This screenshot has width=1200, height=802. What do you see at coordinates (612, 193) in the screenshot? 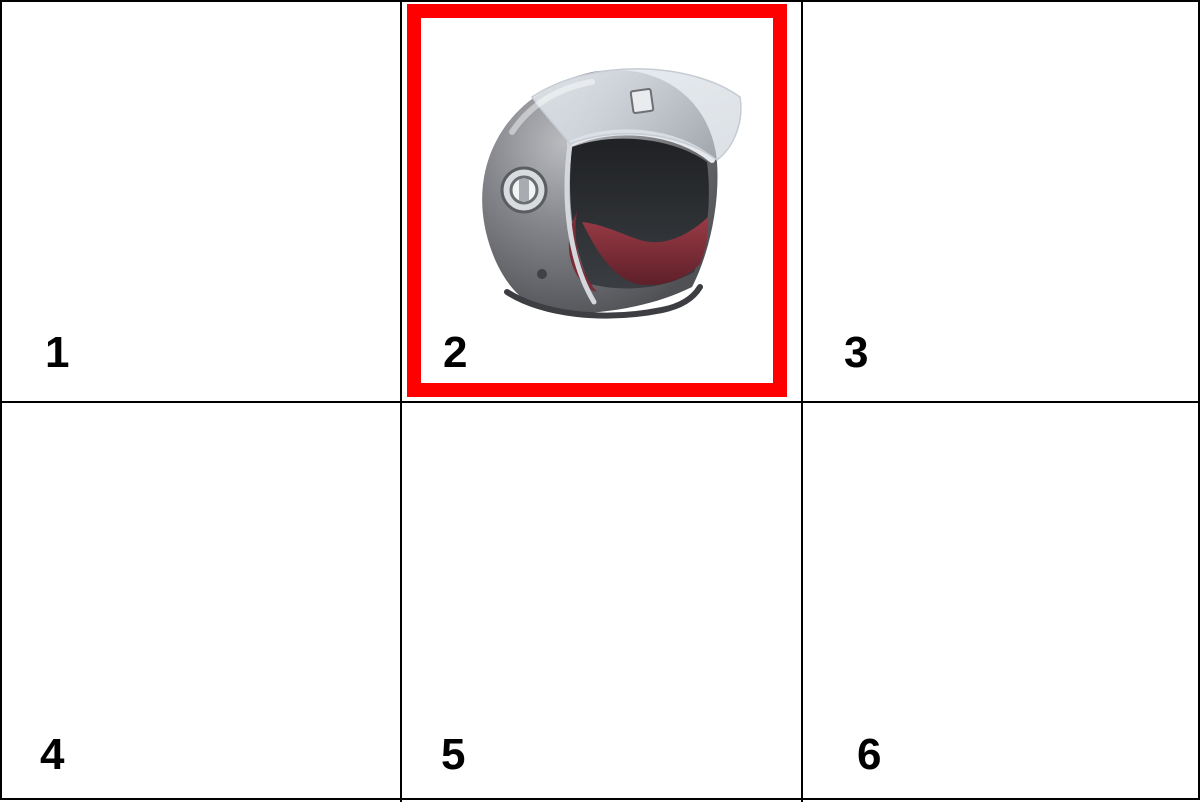
I see `motorcycle-helmet-image` at bounding box center [612, 193].